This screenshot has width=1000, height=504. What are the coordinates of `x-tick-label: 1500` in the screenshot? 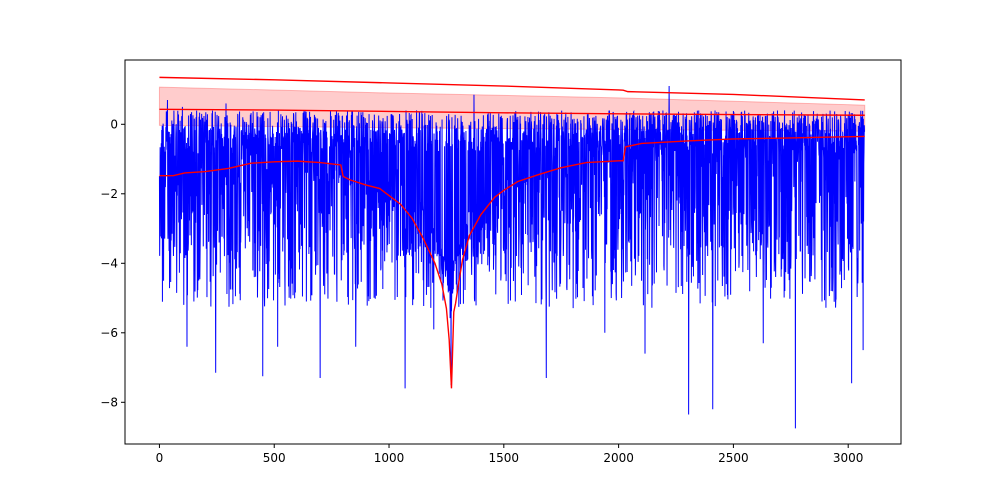 It's located at (504, 458).